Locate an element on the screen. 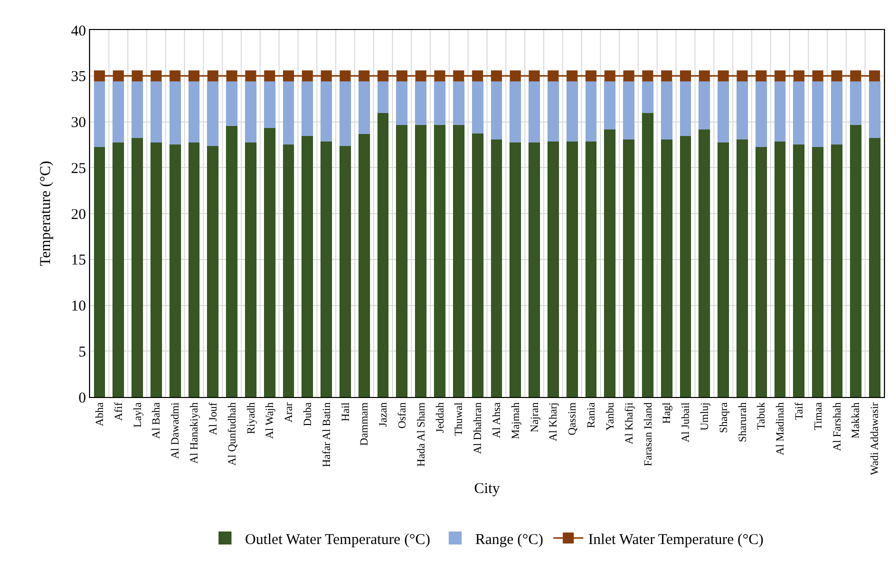 The height and width of the screenshot is (567, 896). x-tick-label: Hail is located at coordinates (346, 412).